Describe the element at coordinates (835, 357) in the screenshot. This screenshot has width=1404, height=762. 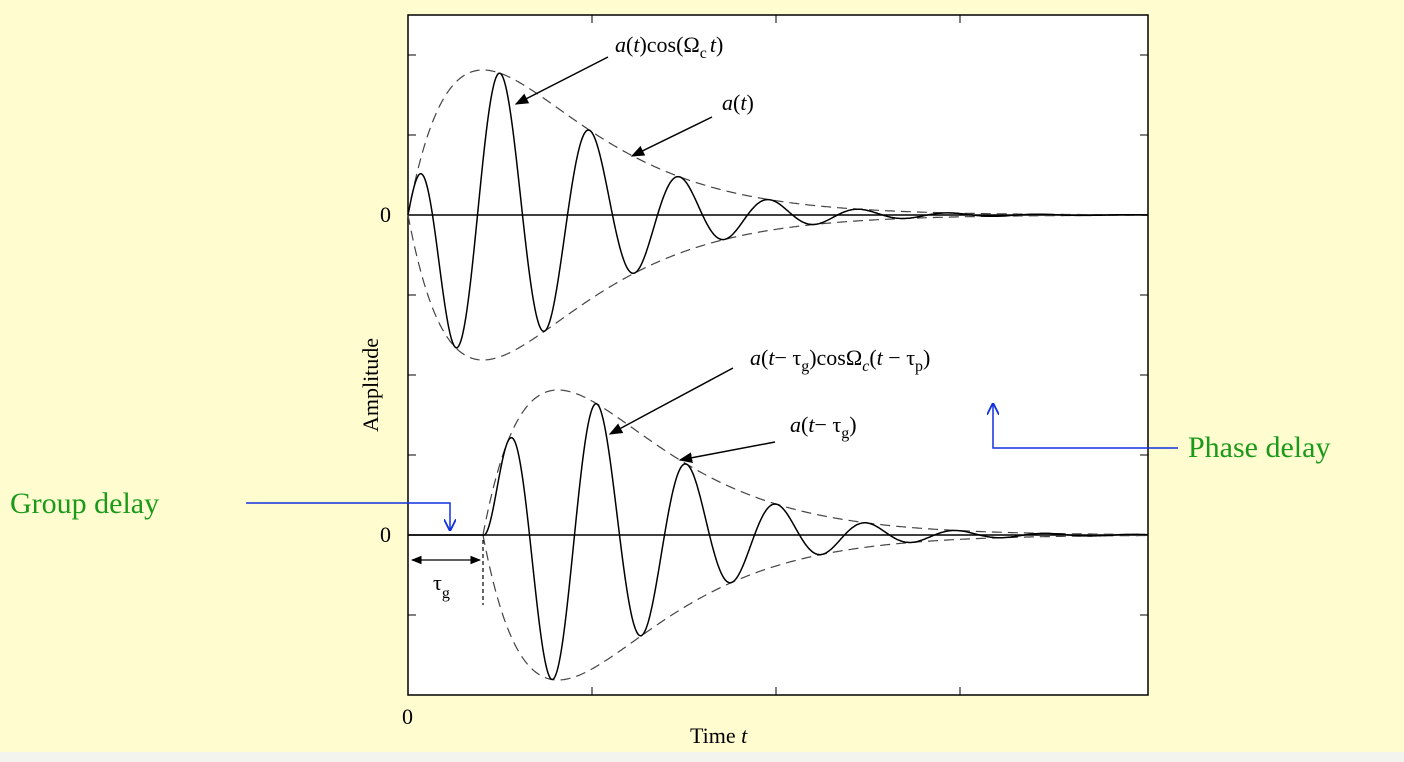
I see `part: )cosΩ` at that location.